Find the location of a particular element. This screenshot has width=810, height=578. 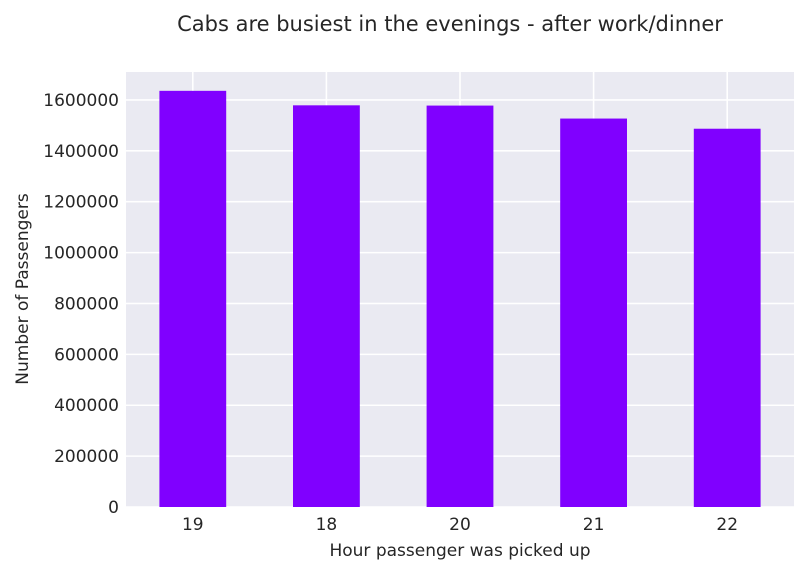

x-axis-label: Hour passenger was picked up is located at coordinates (459, 551).